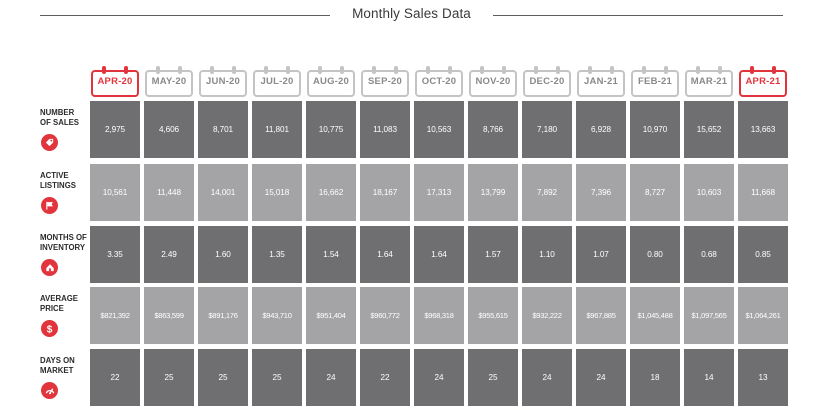  I want to click on table-cell: 1.35, so click(277, 254).